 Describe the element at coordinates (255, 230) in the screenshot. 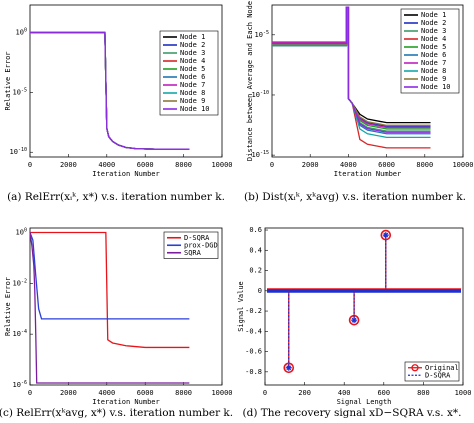

I see `y-tick-label: 0.6` at that location.